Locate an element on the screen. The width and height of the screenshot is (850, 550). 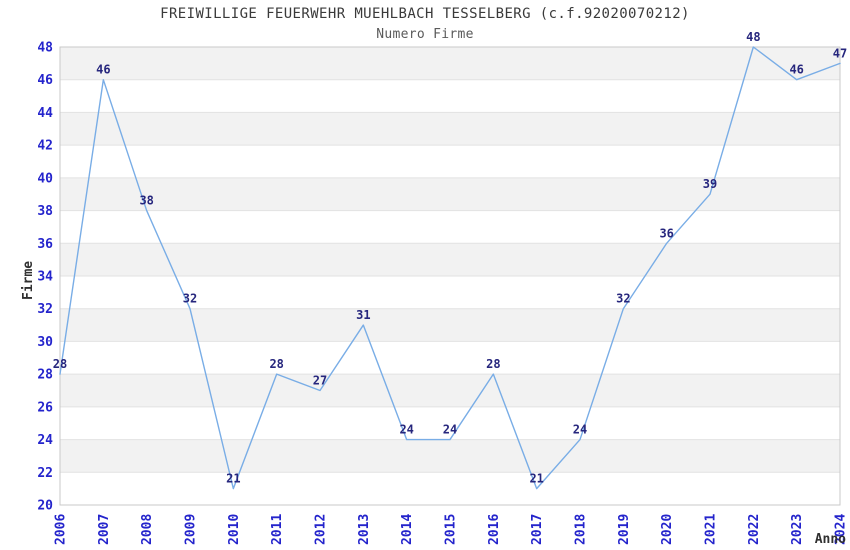
data-point-label: 36 is located at coordinates (666, 233).